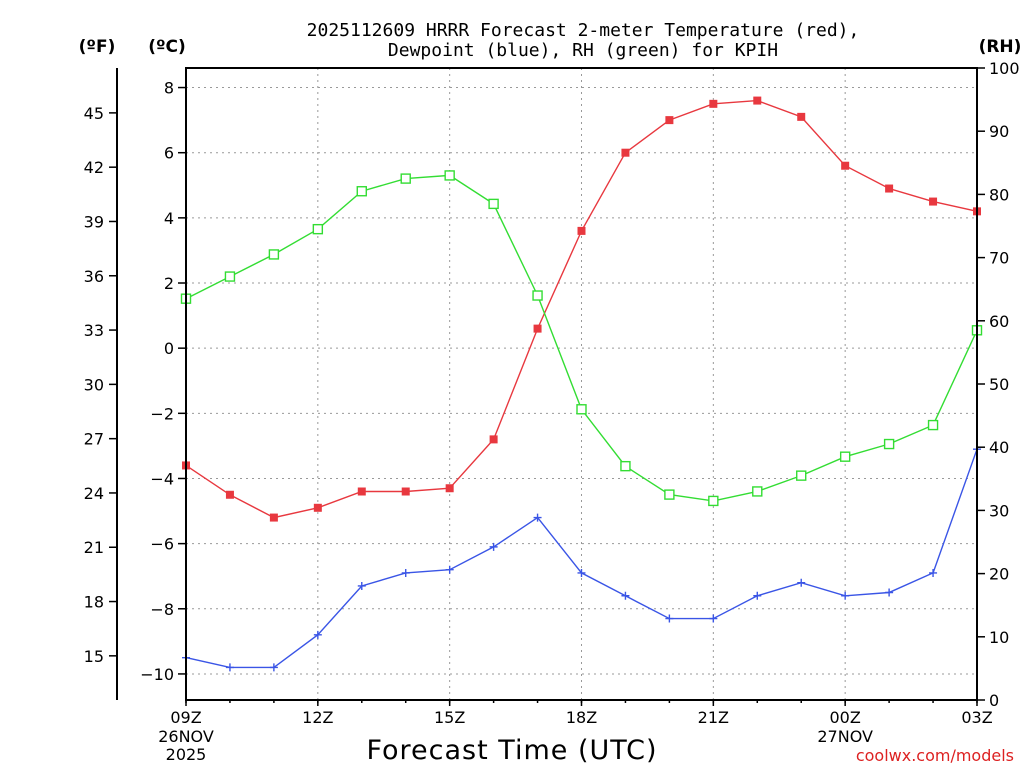  What do you see at coordinates (167, 47) in the screenshot?
I see `celsius-unit-label: (ºC)` at bounding box center [167, 47].